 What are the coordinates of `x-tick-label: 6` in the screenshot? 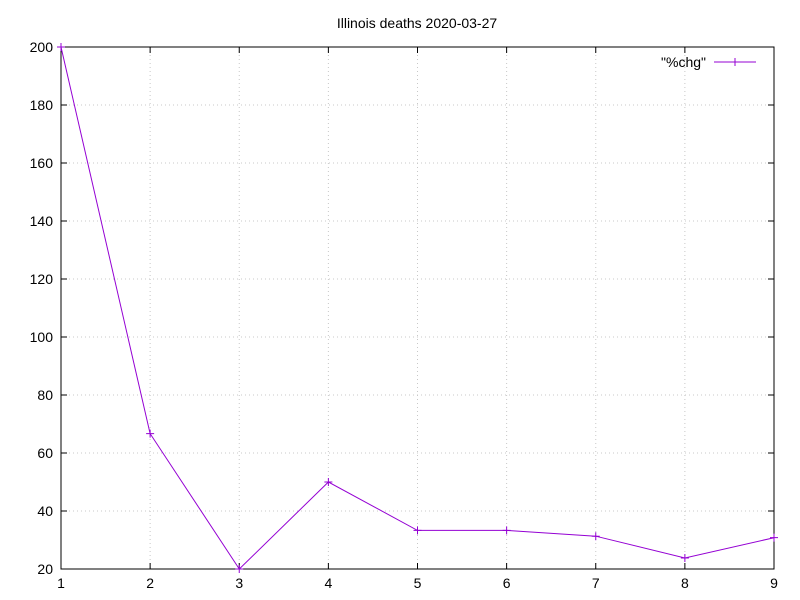 It's located at (507, 583).